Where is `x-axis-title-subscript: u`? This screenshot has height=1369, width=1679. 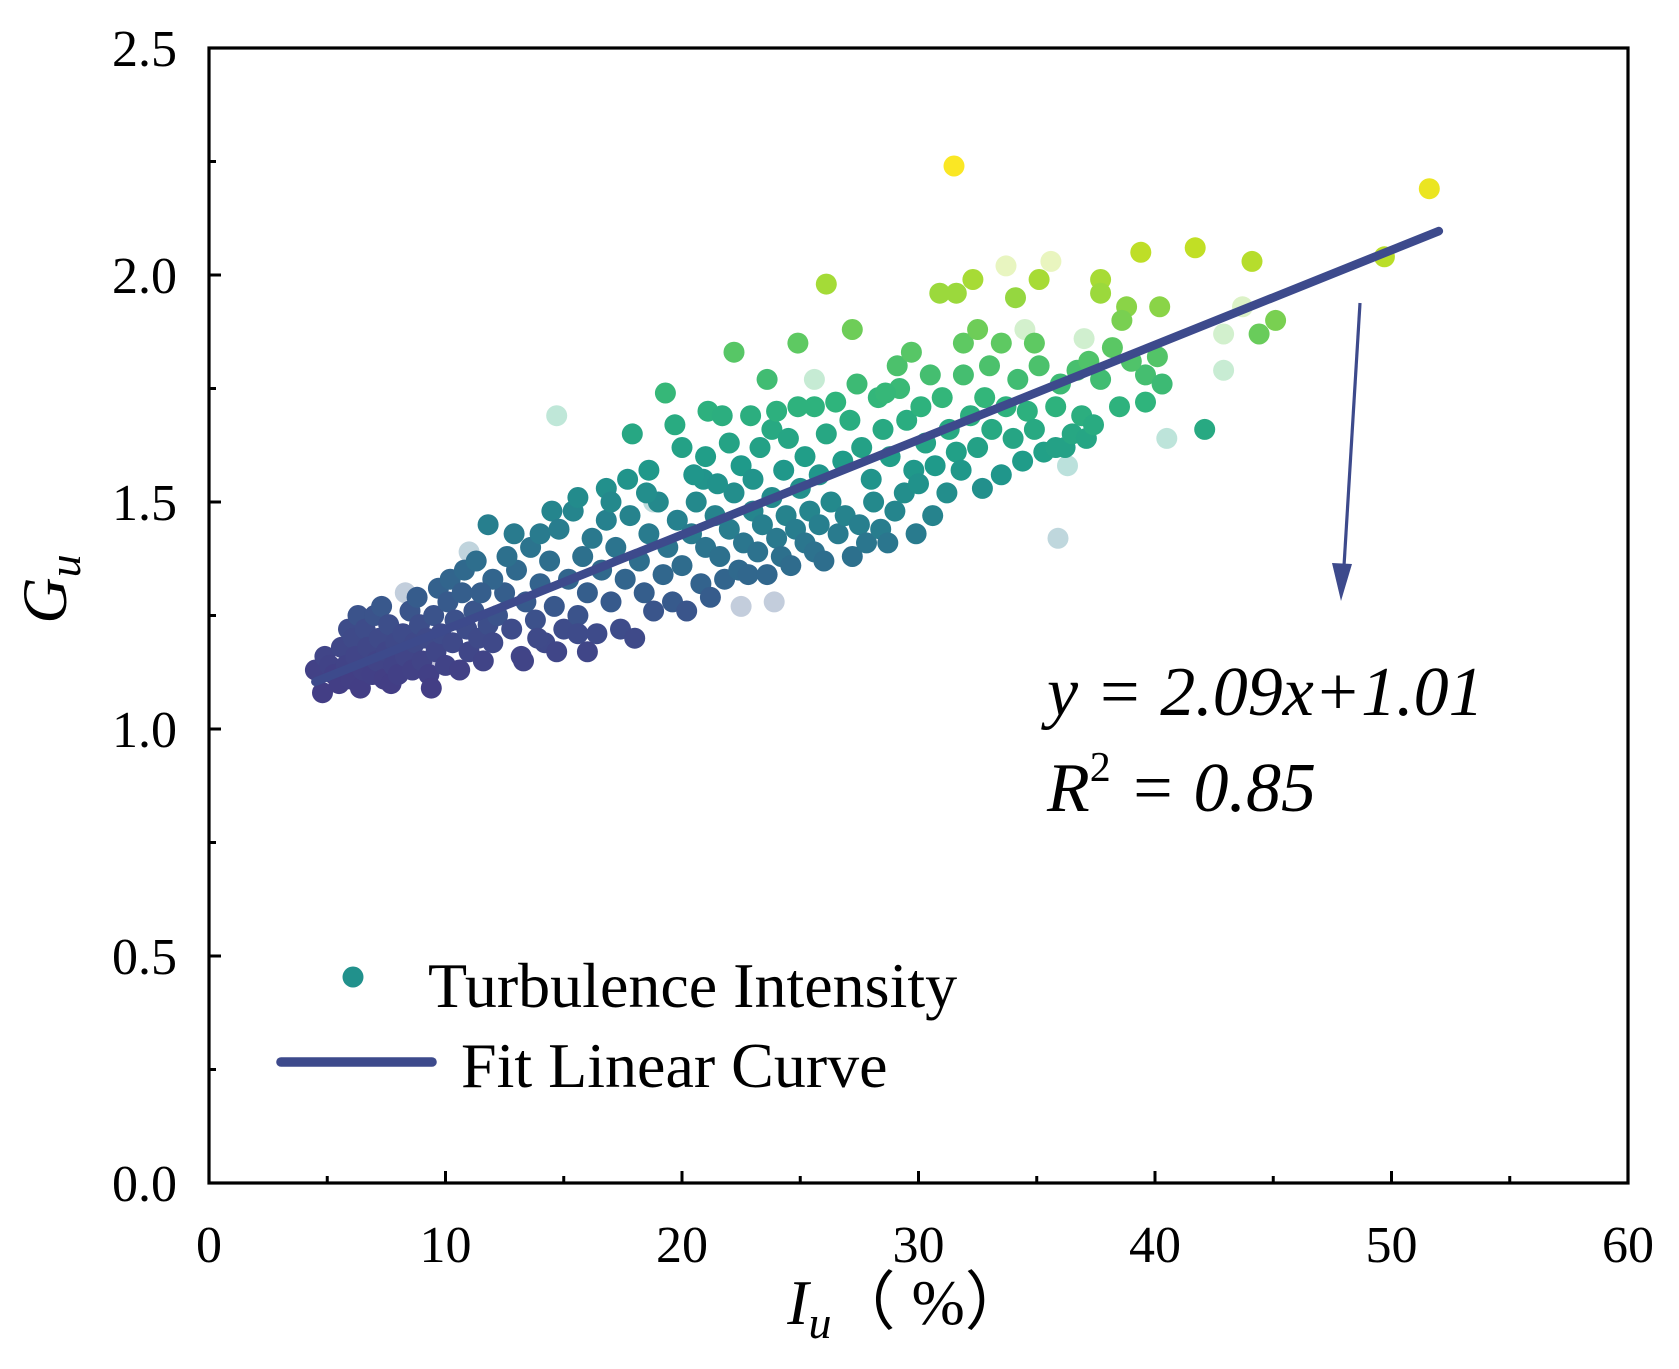
x-axis-title-subscript: u is located at coordinates (820, 1322).